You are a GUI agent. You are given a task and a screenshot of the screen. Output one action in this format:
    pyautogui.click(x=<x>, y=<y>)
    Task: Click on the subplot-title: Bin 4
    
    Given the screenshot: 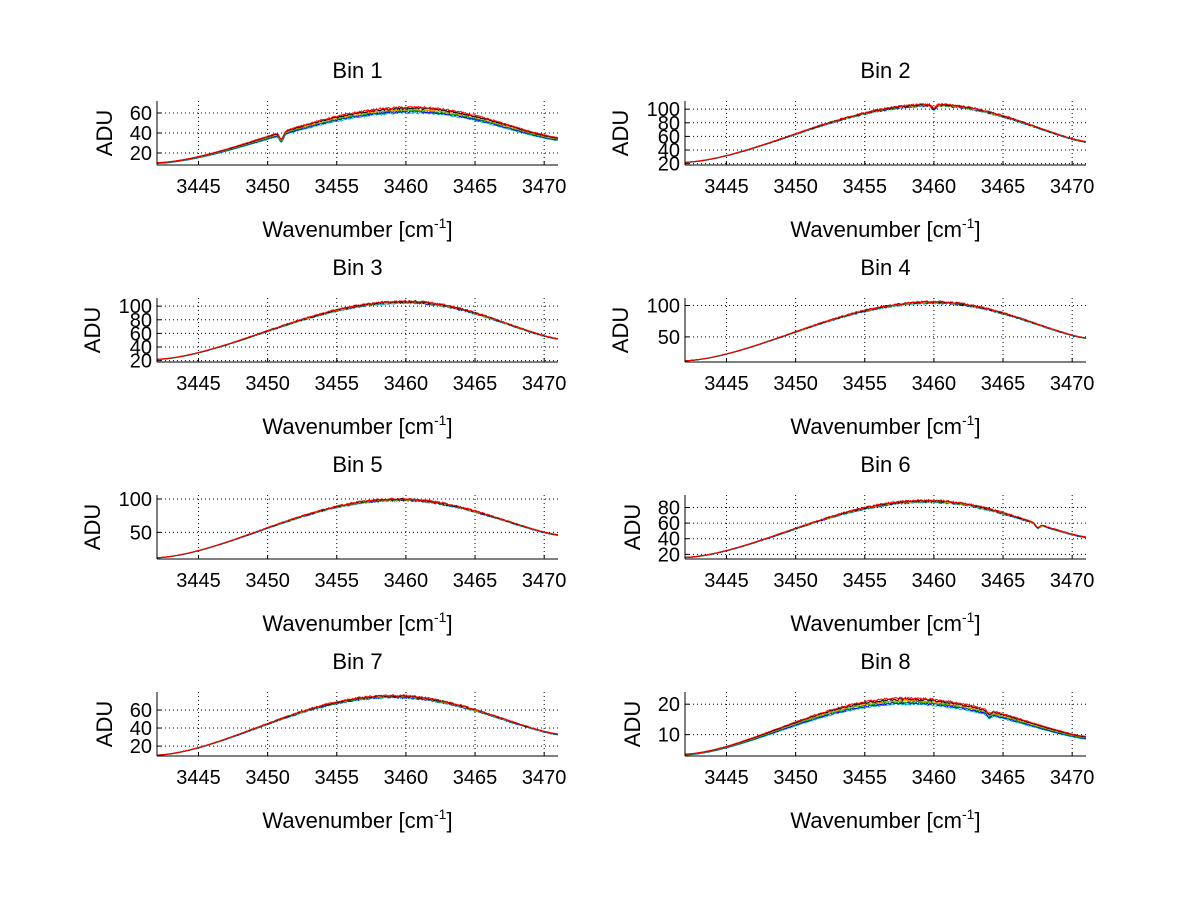 What is the action you would take?
    pyautogui.click(x=885, y=267)
    